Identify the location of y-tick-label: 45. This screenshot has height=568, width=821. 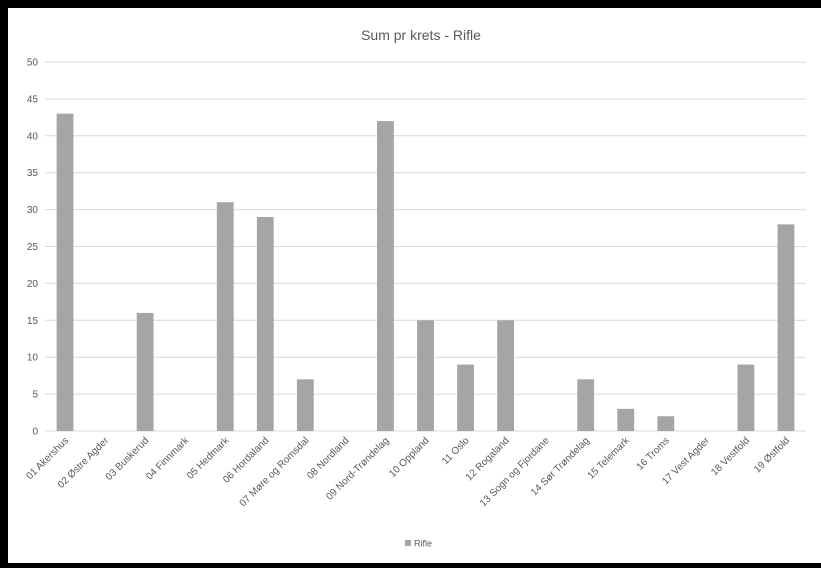
(33, 99).